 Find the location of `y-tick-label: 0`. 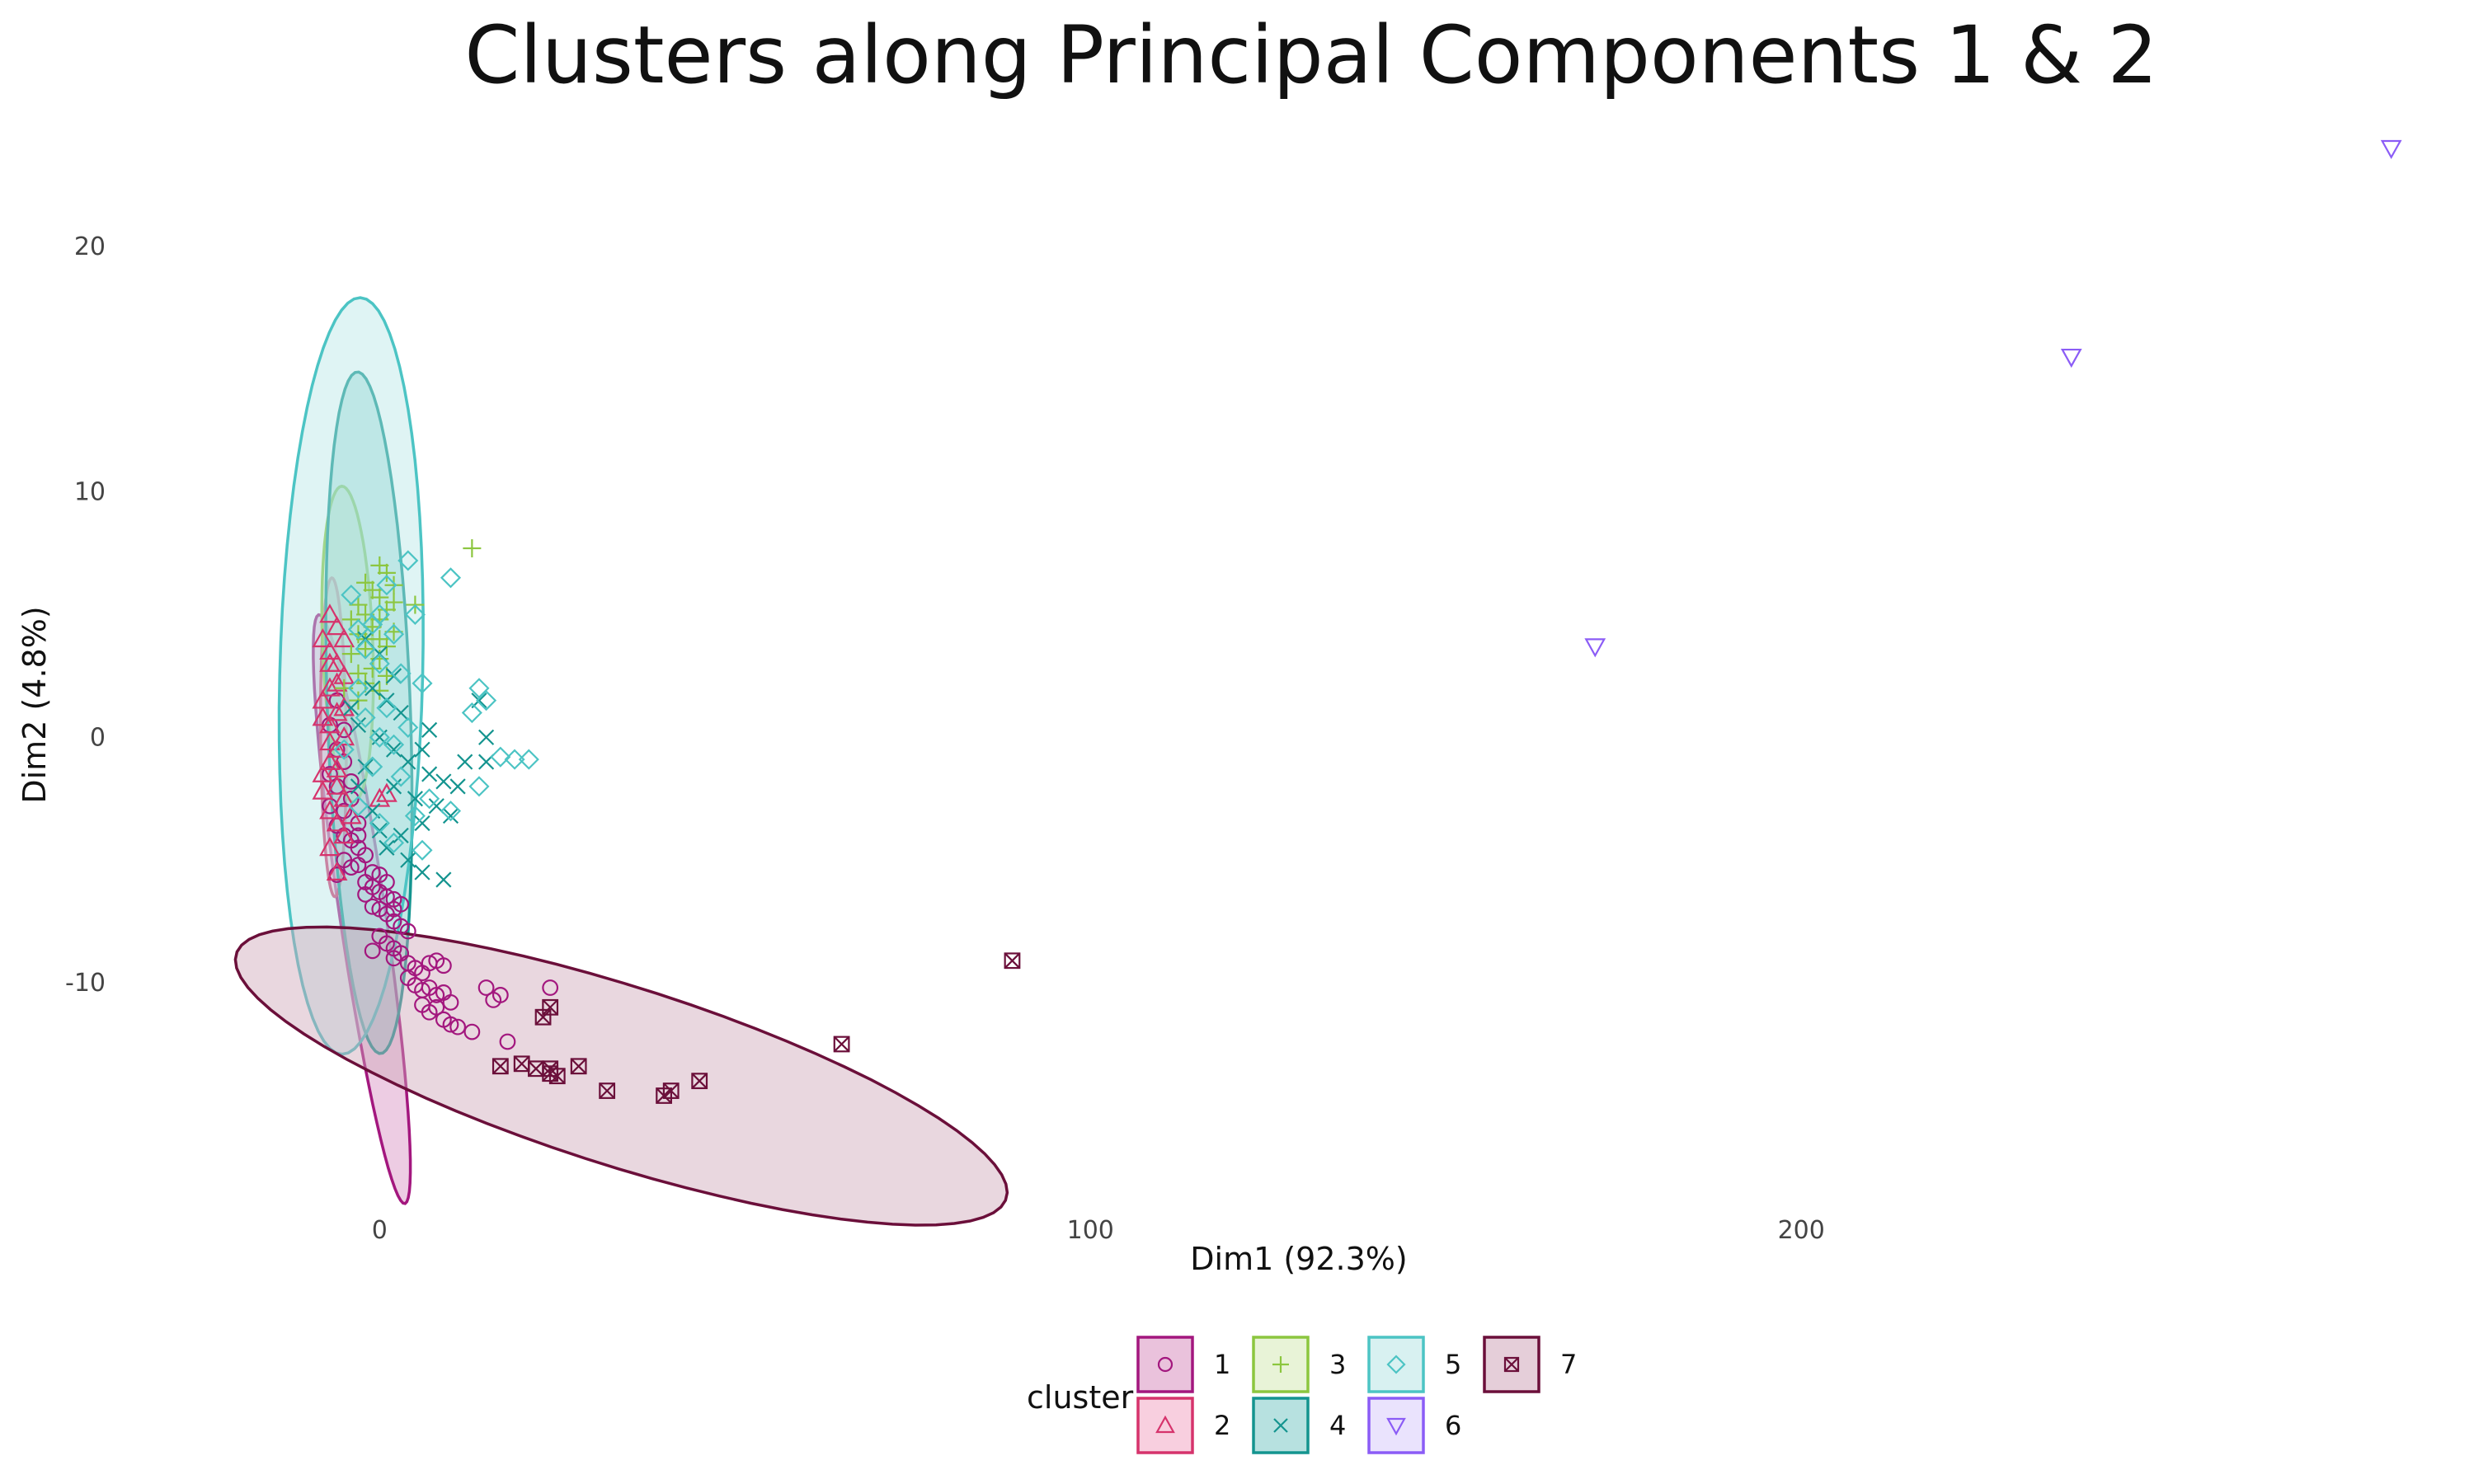

y-tick-label: 0 is located at coordinates (98, 737).